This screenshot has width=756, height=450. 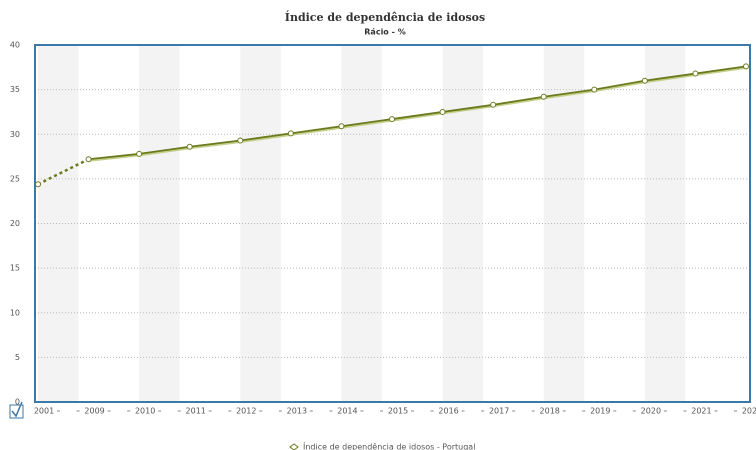 I want to click on check, so click(x=17, y=409).